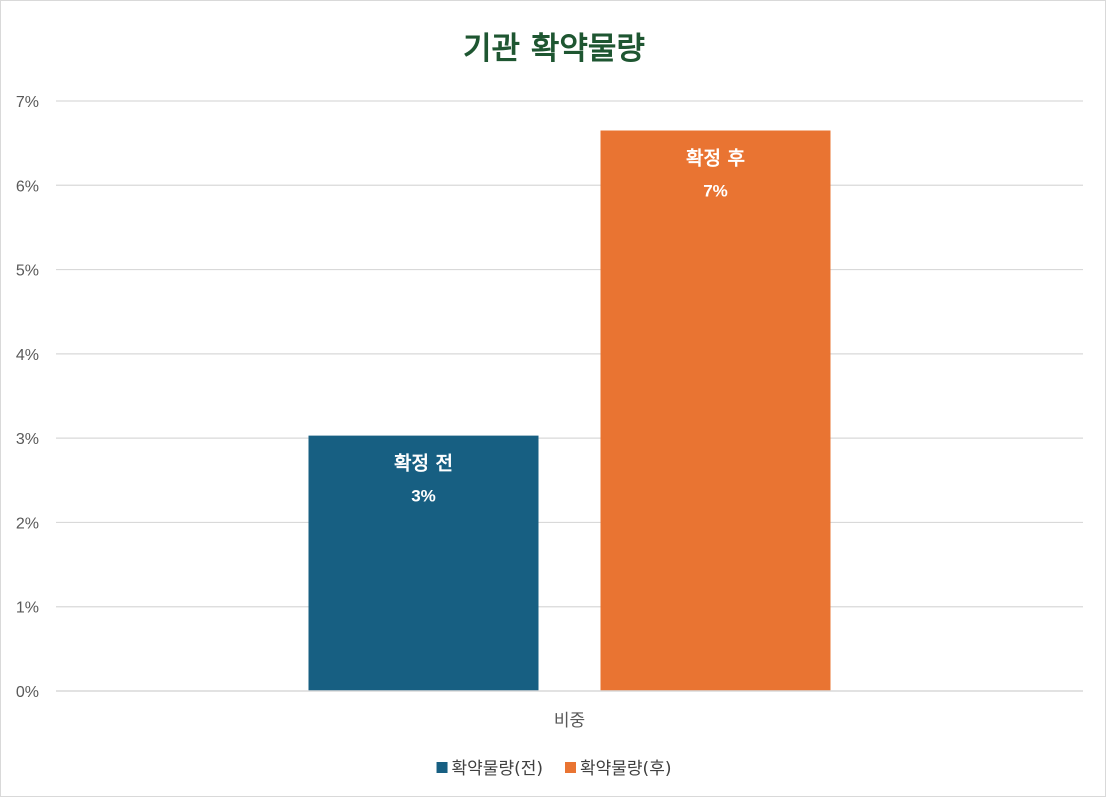 This screenshot has height=797, width=1106. Describe the element at coordinates (423, 463) in the screenshot. I see `bar-data-label-text: 확정 전` at that location.